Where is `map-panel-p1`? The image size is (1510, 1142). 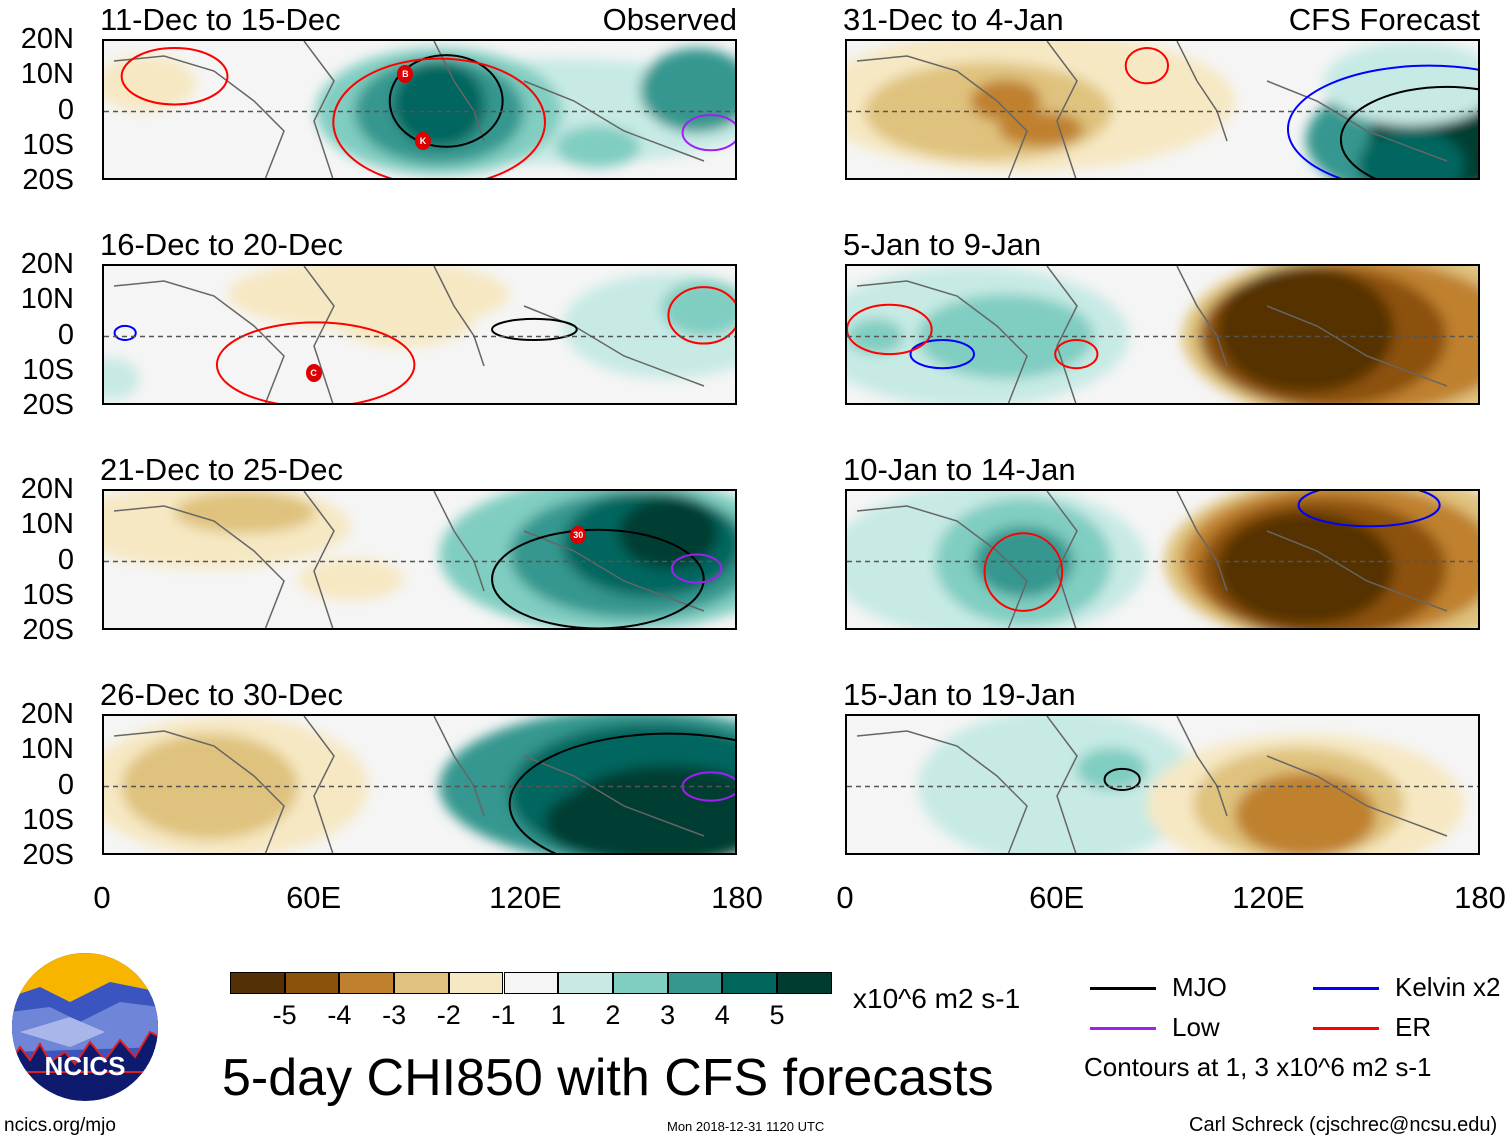
map-panel-p1 is located at coordinates (419, 109).